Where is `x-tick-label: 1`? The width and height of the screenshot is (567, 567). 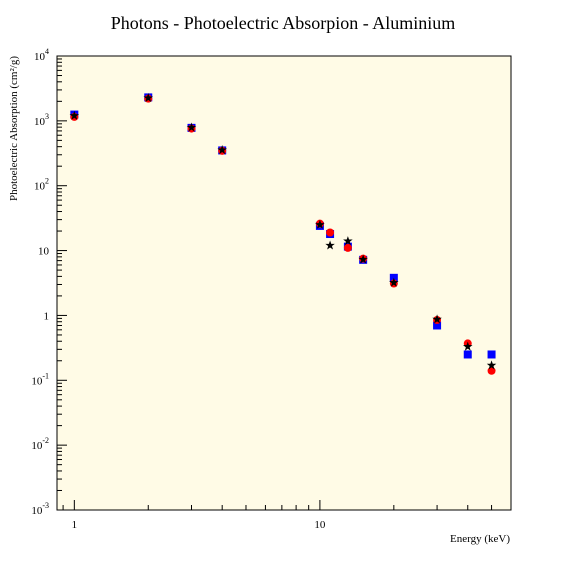
x-tick-label: 1 is located at coordinates (75, 525).